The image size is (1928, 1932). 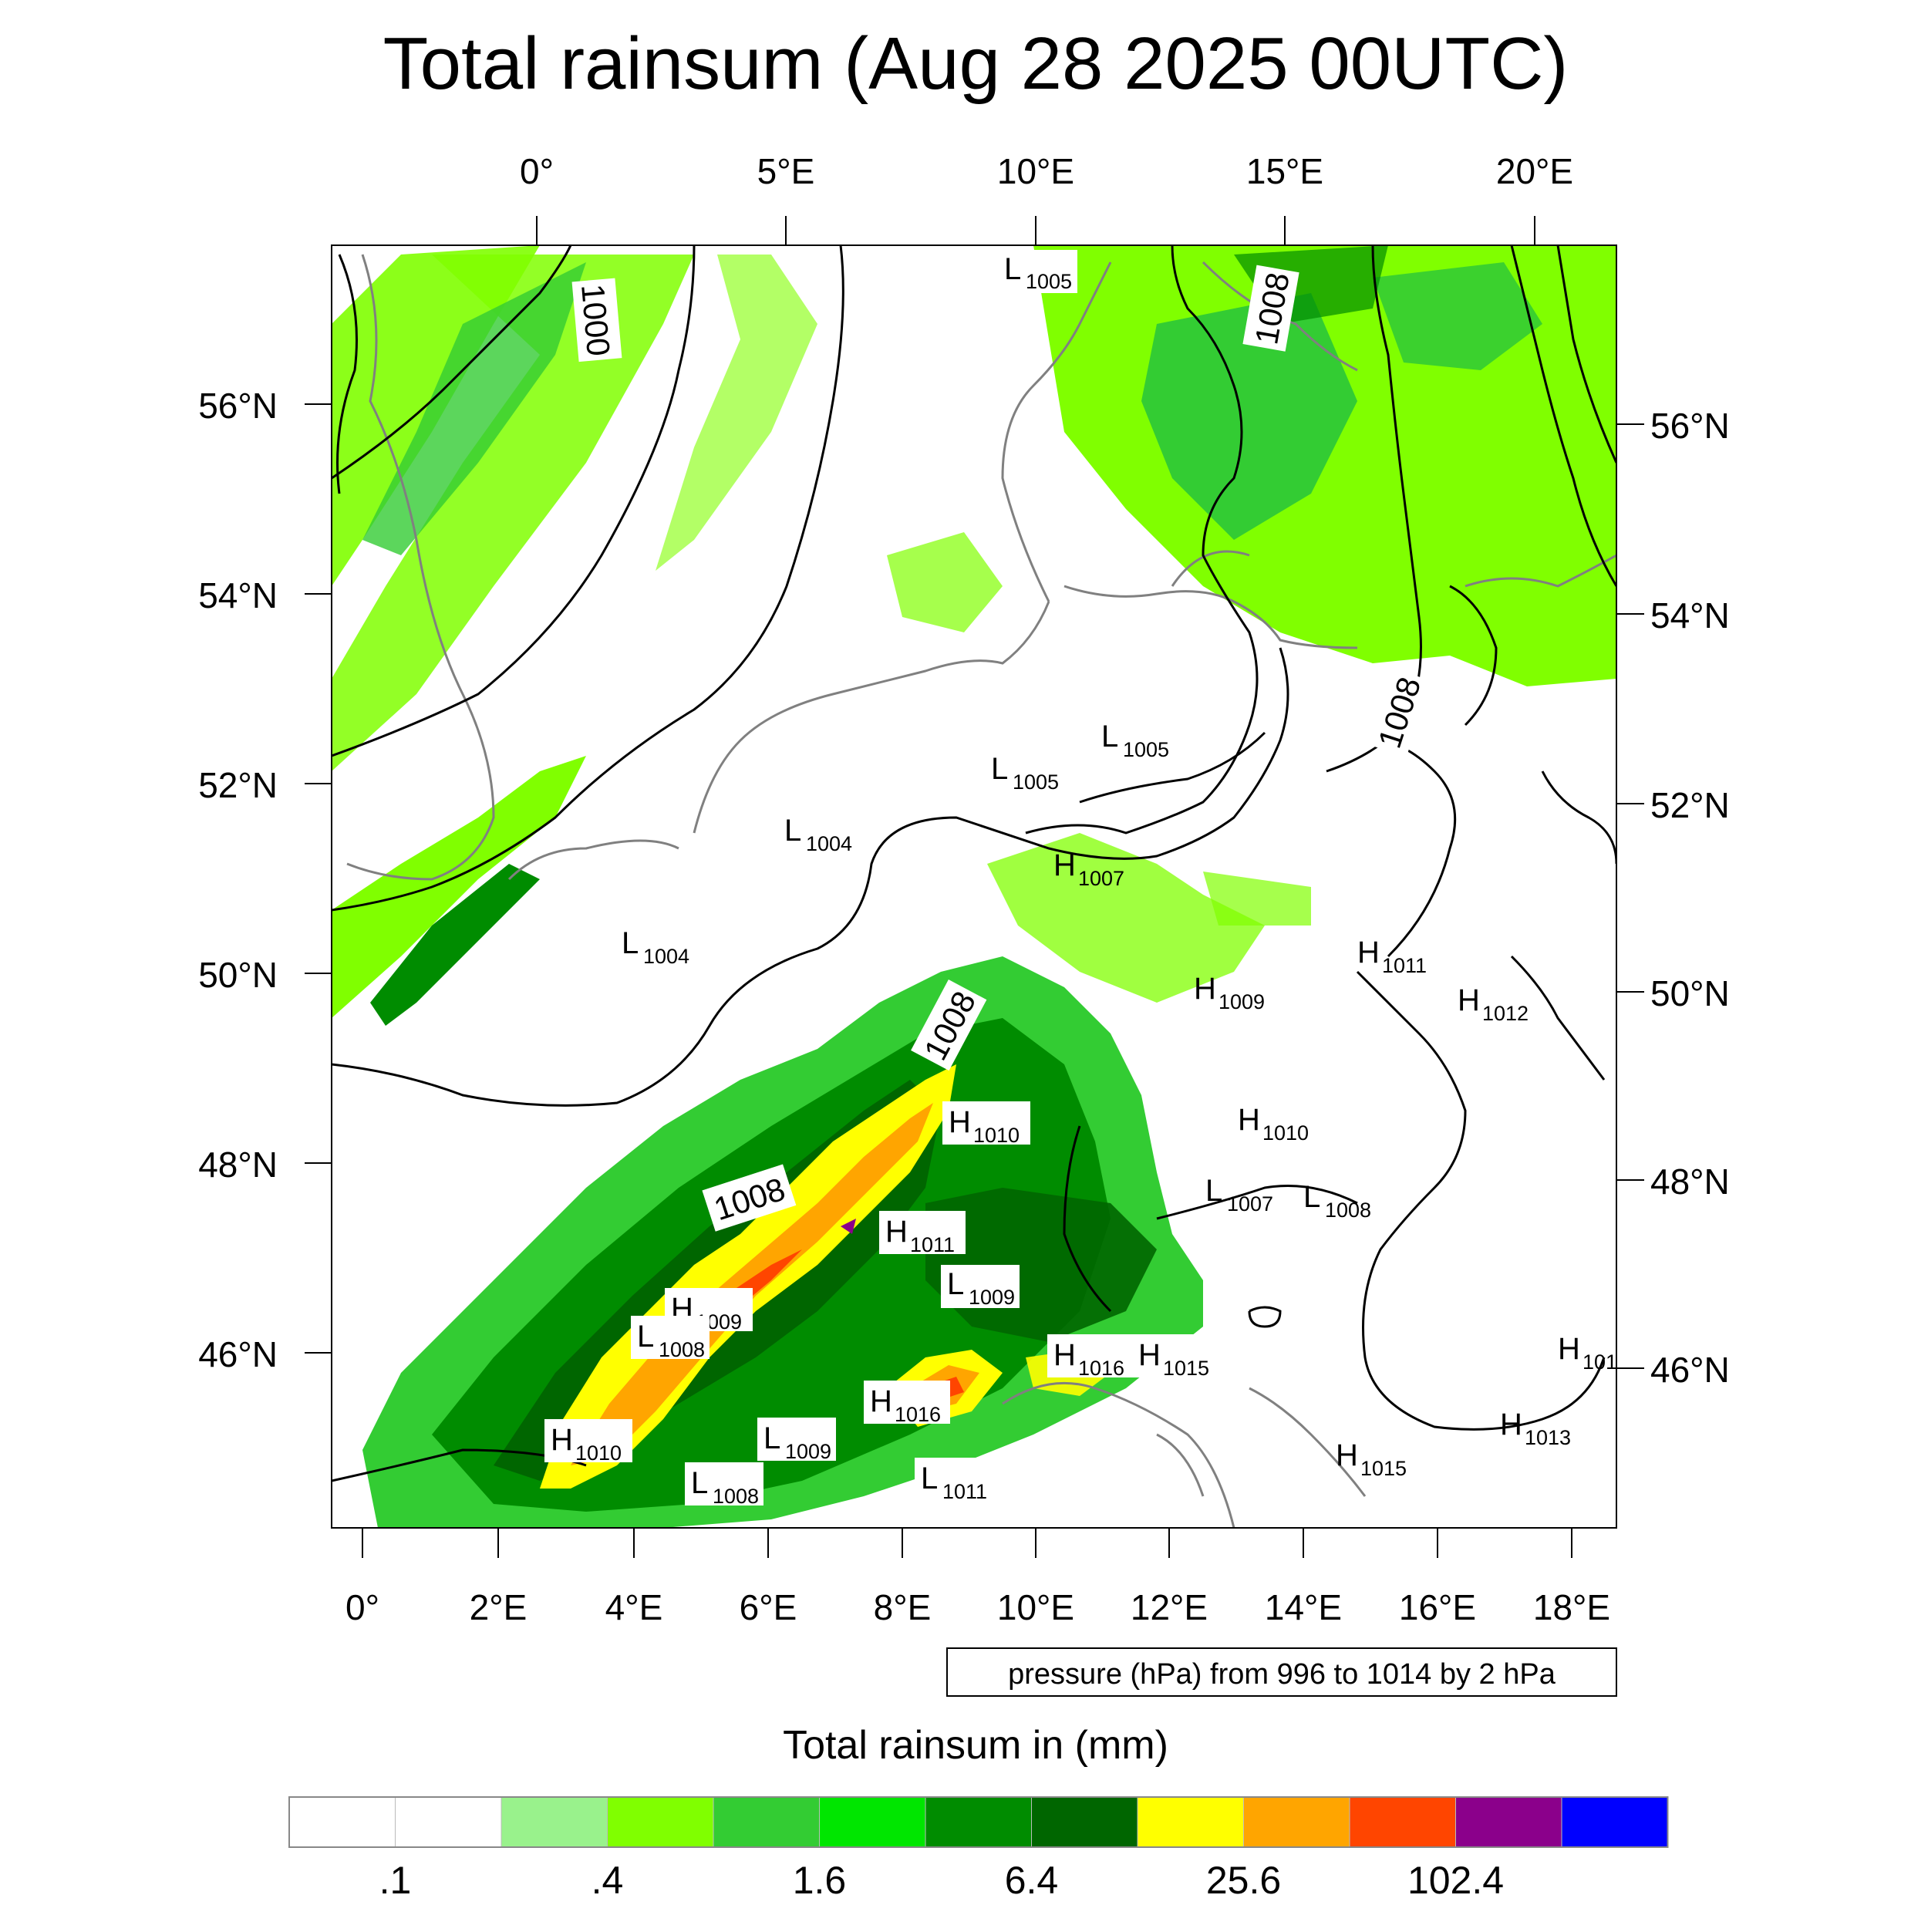 I want to click on pressure-center: H 1016, so click(x=907, y=1403).